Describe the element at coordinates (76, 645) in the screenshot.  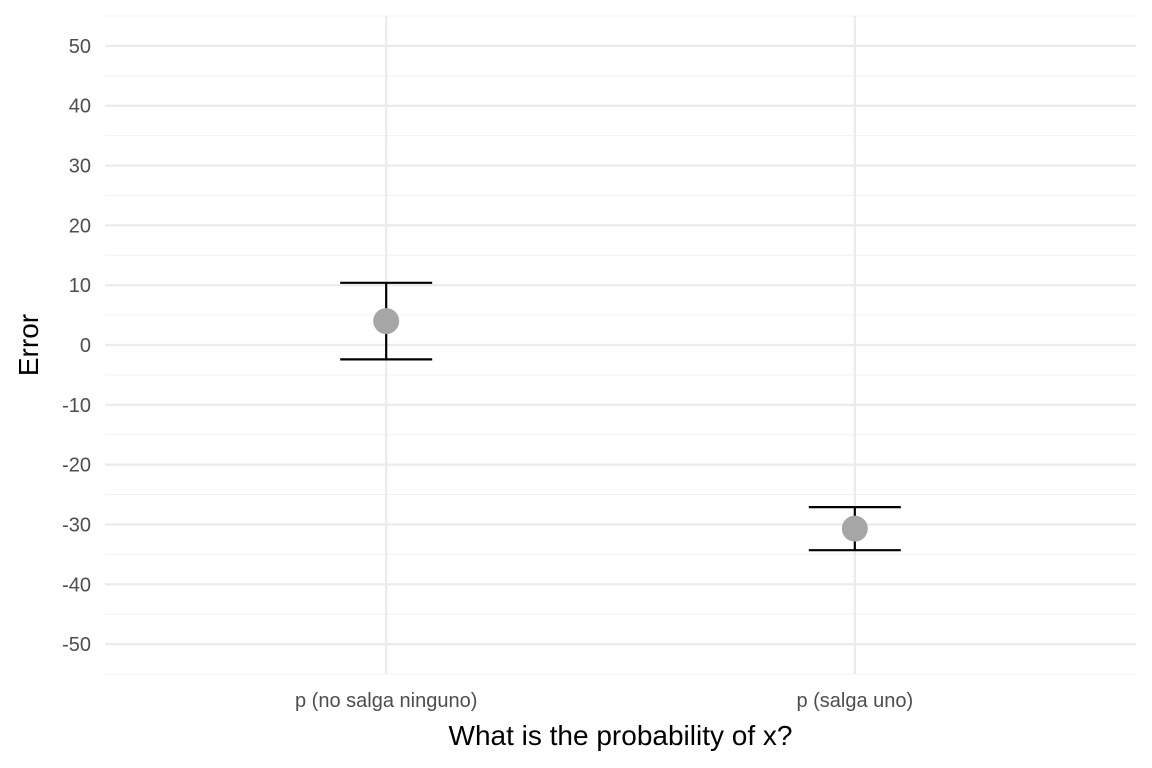
I see `y-tick-label: -50` at that location.